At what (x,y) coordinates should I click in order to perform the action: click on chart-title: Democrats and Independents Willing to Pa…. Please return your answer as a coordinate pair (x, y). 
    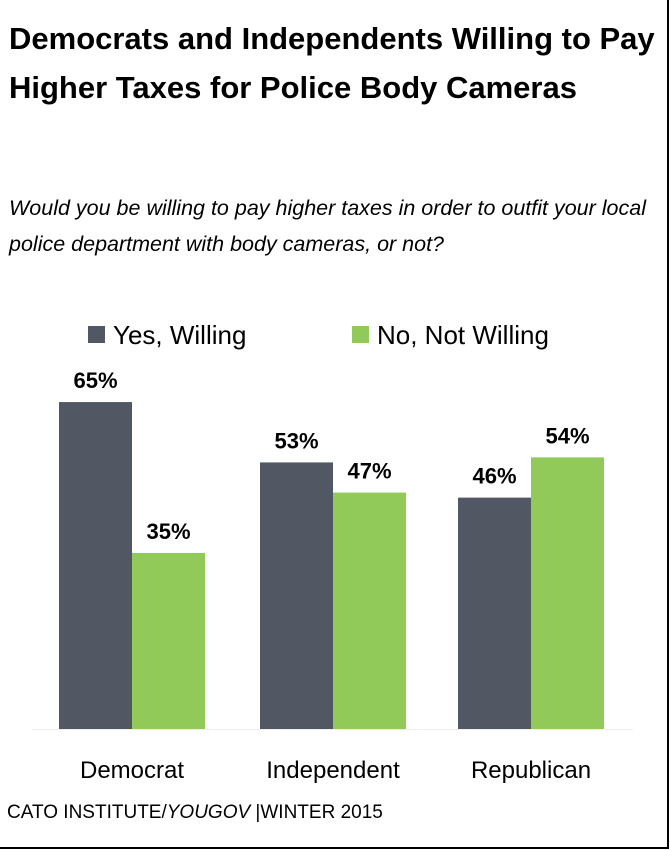
    Looking at the image, I should click on (332, 63).